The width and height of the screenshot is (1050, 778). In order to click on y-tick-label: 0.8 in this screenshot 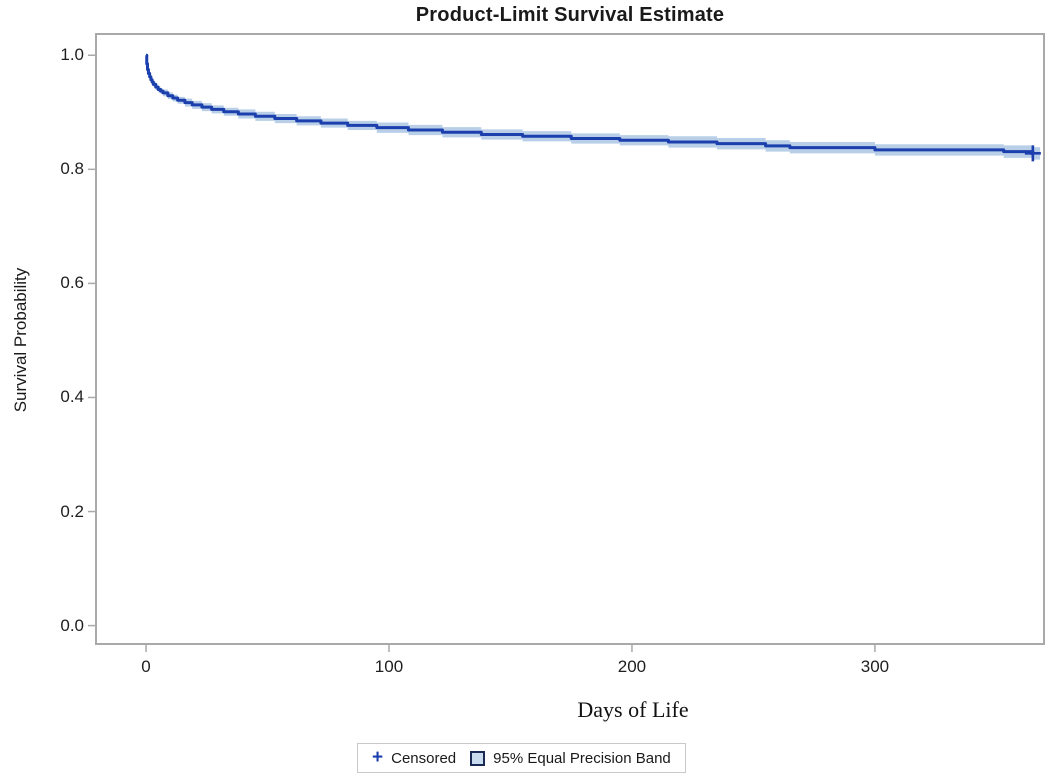, I will do `click(72, 169)`.